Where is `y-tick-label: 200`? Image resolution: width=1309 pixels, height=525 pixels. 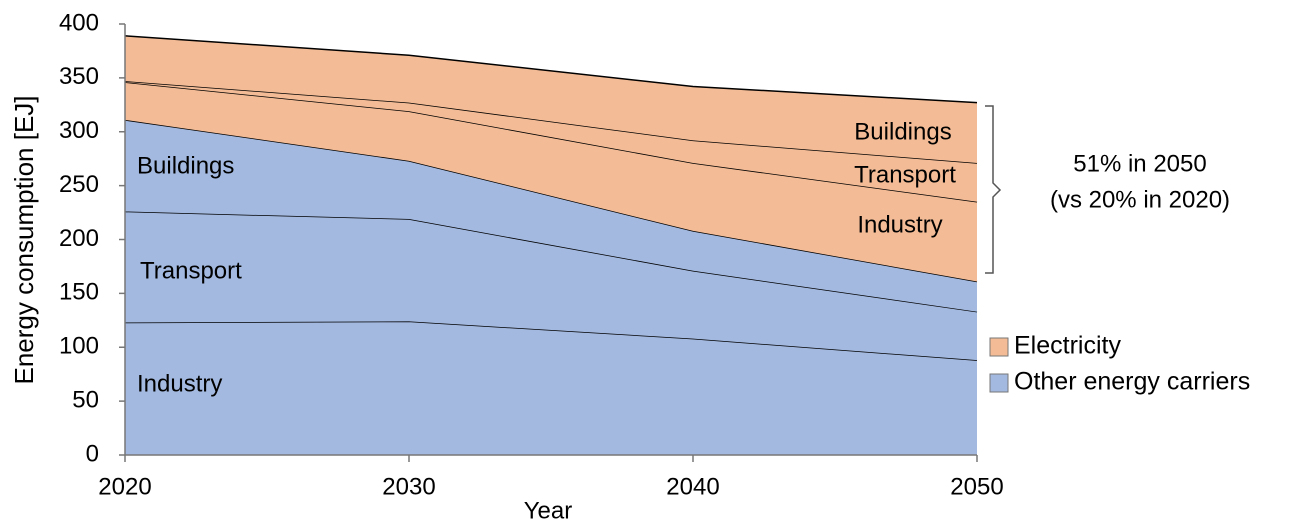
y-tick-label: 200 is located at coordinates (79, 238).